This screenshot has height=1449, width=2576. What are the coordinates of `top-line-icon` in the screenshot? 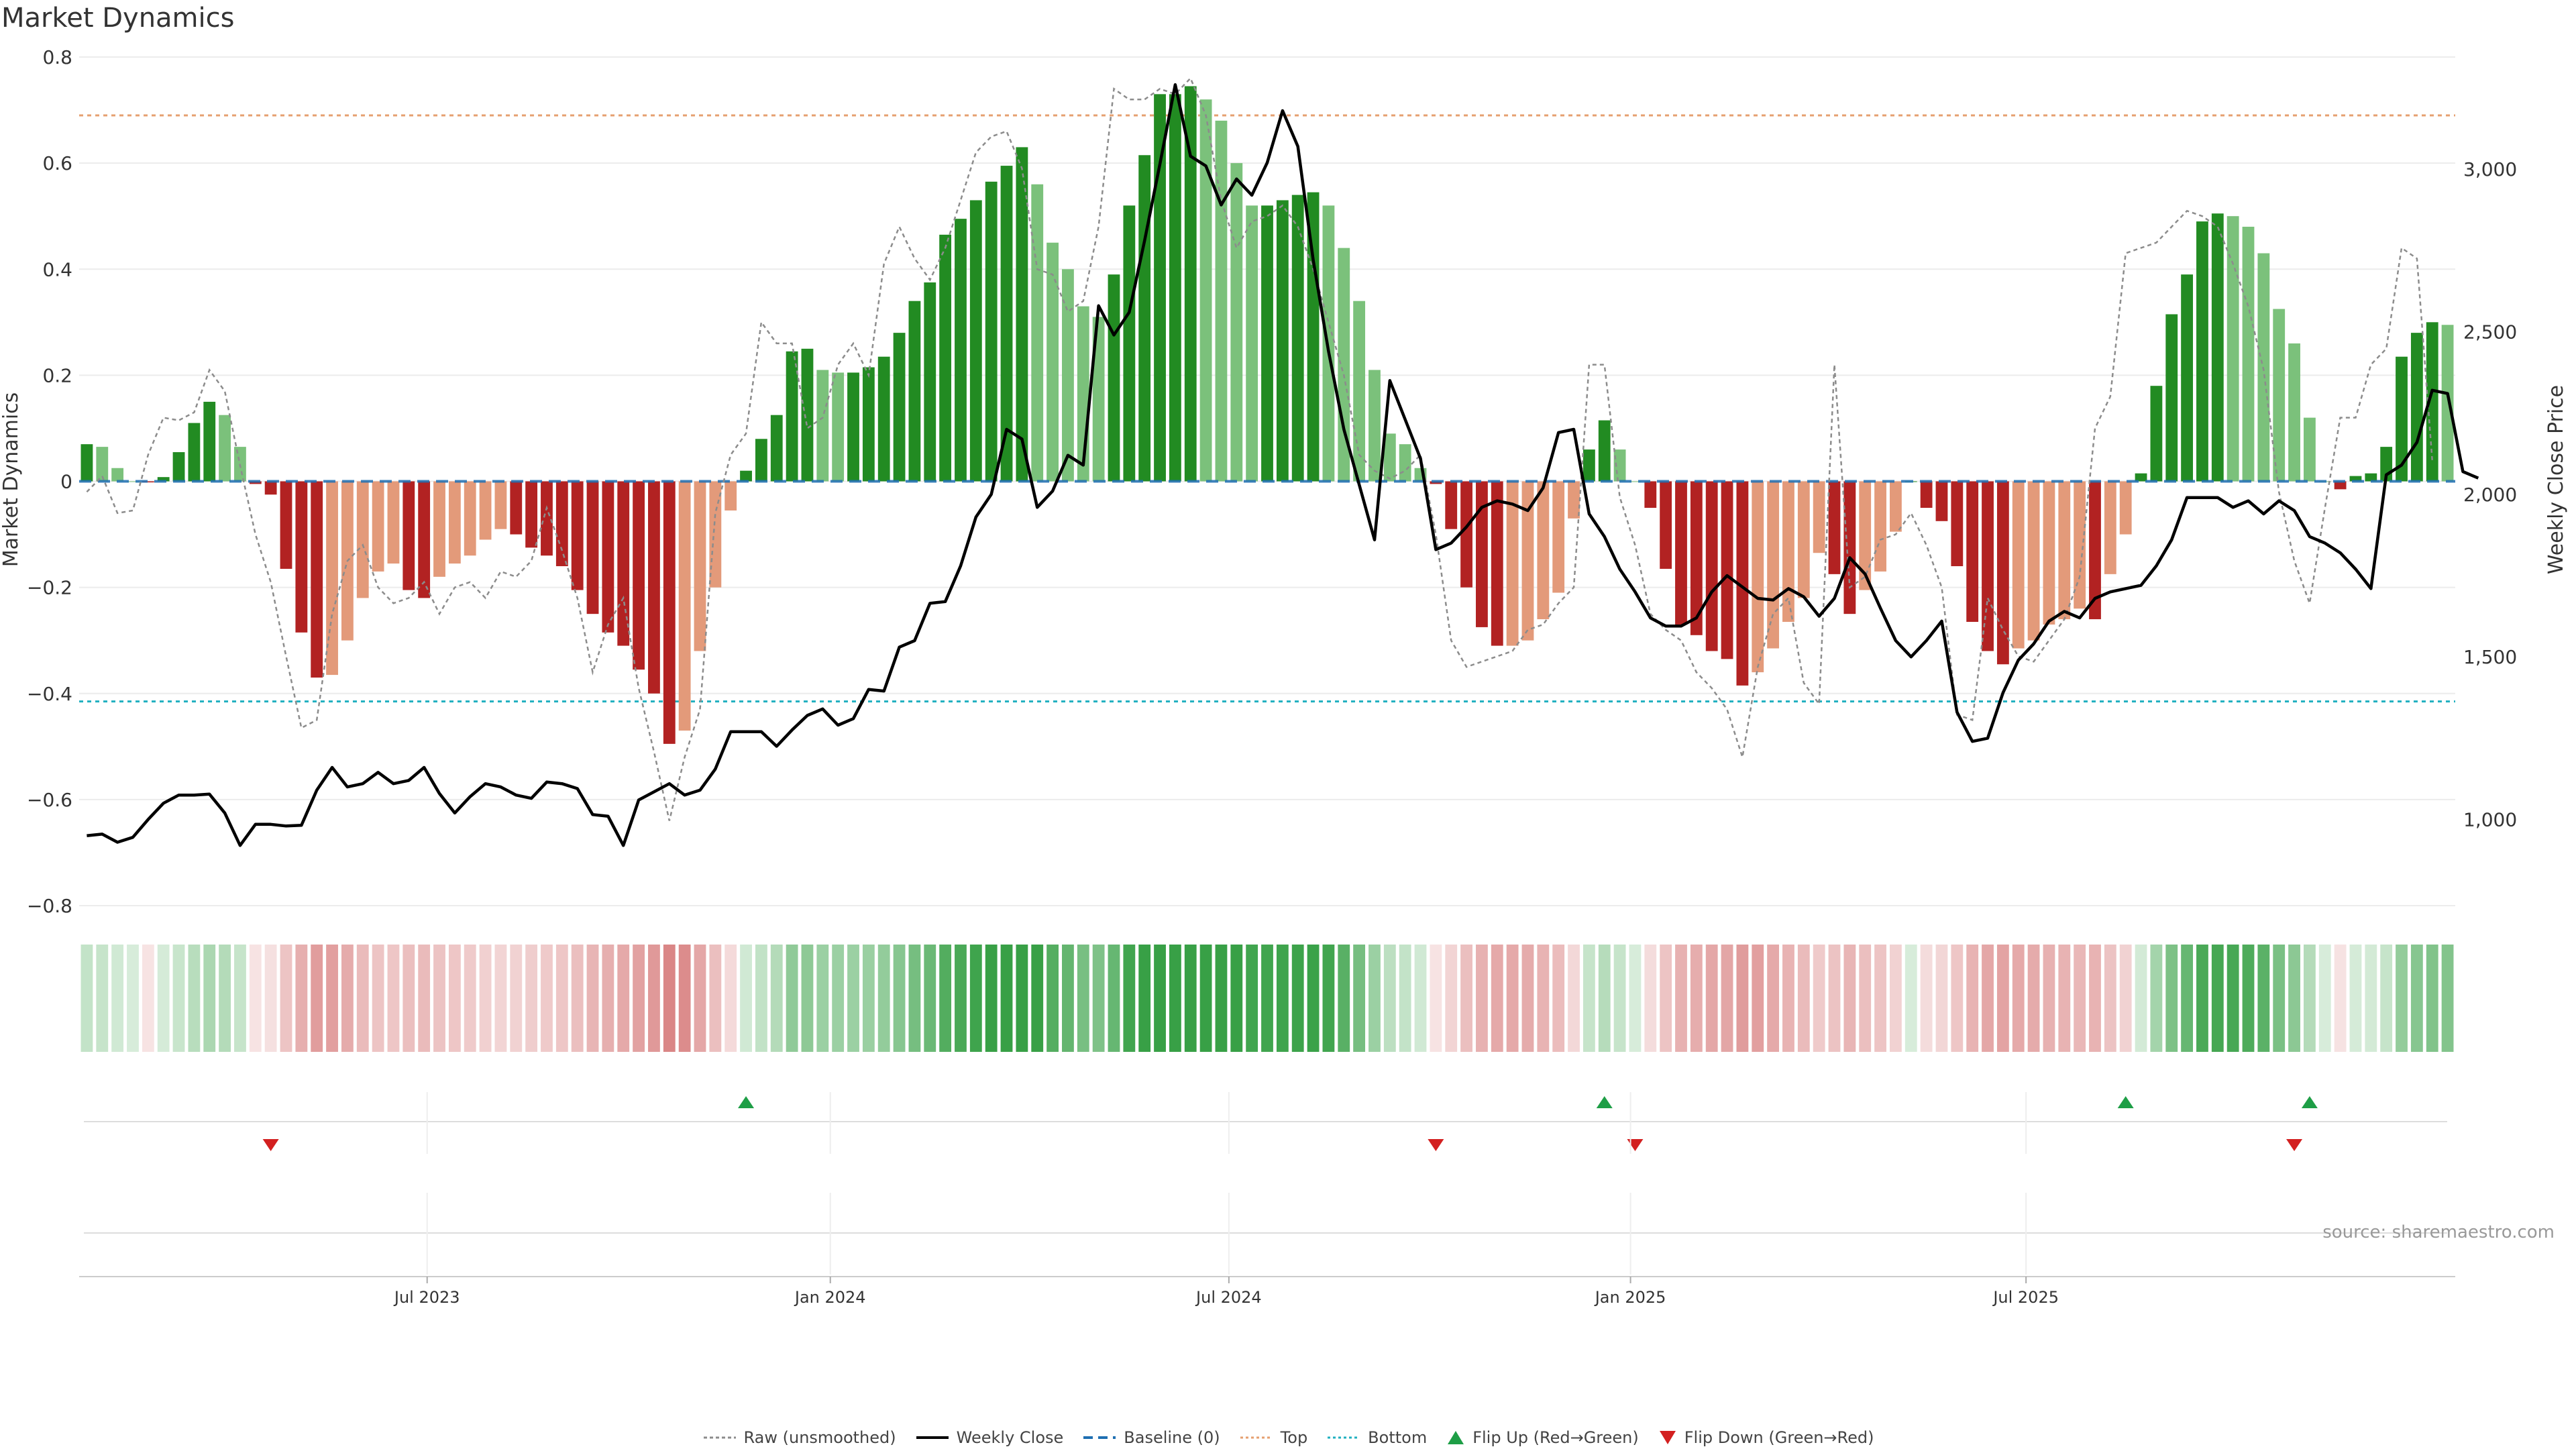 It's located at (1256, 1437).